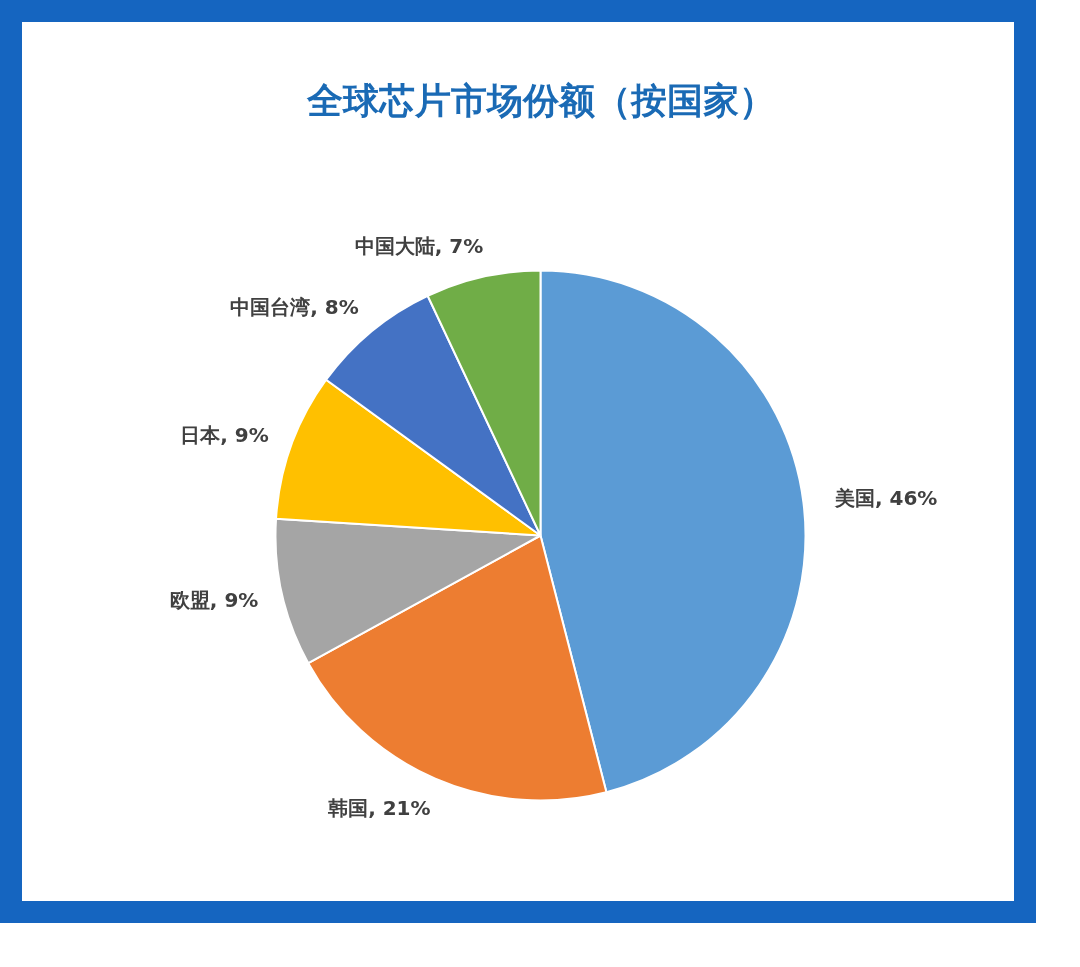 Image resolution: width=1080 pixels, height=967 pixels. Describe the element at coordinates (334, 306) in the screenshot. I see `data-label: , 8%` at that location.